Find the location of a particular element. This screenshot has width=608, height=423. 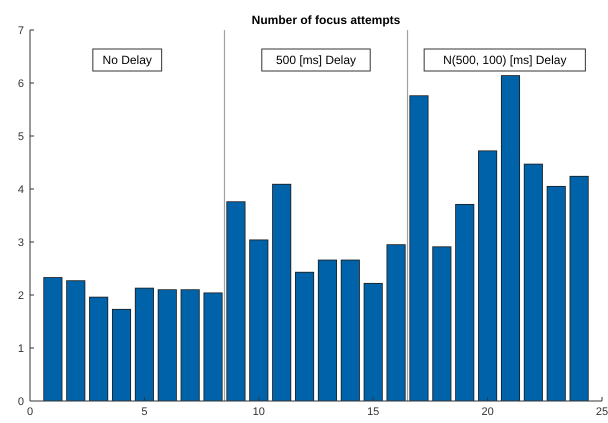

y-tick-label: 2 is located at coordinates (21, 296).